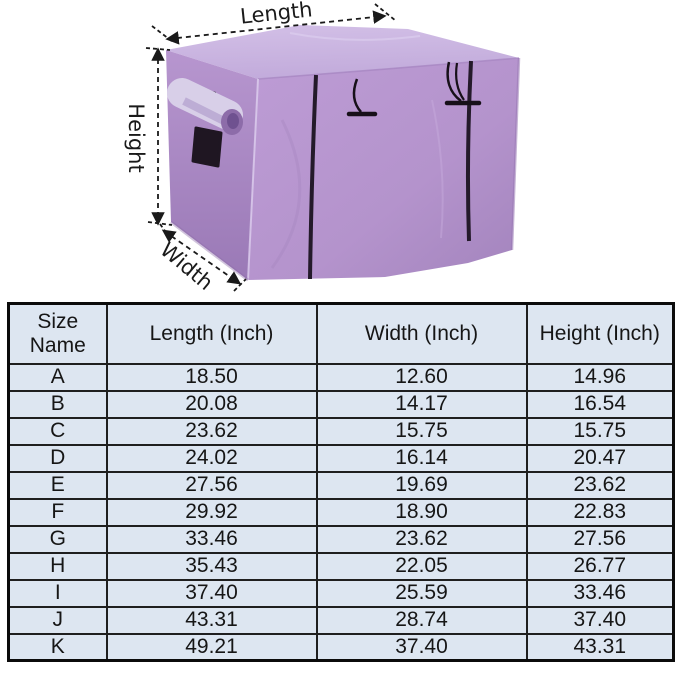 The image size is (679, 693). Describe the element at coordinates (600, 539) in the screenshot. I see `height-cell: 27.56` at that location.